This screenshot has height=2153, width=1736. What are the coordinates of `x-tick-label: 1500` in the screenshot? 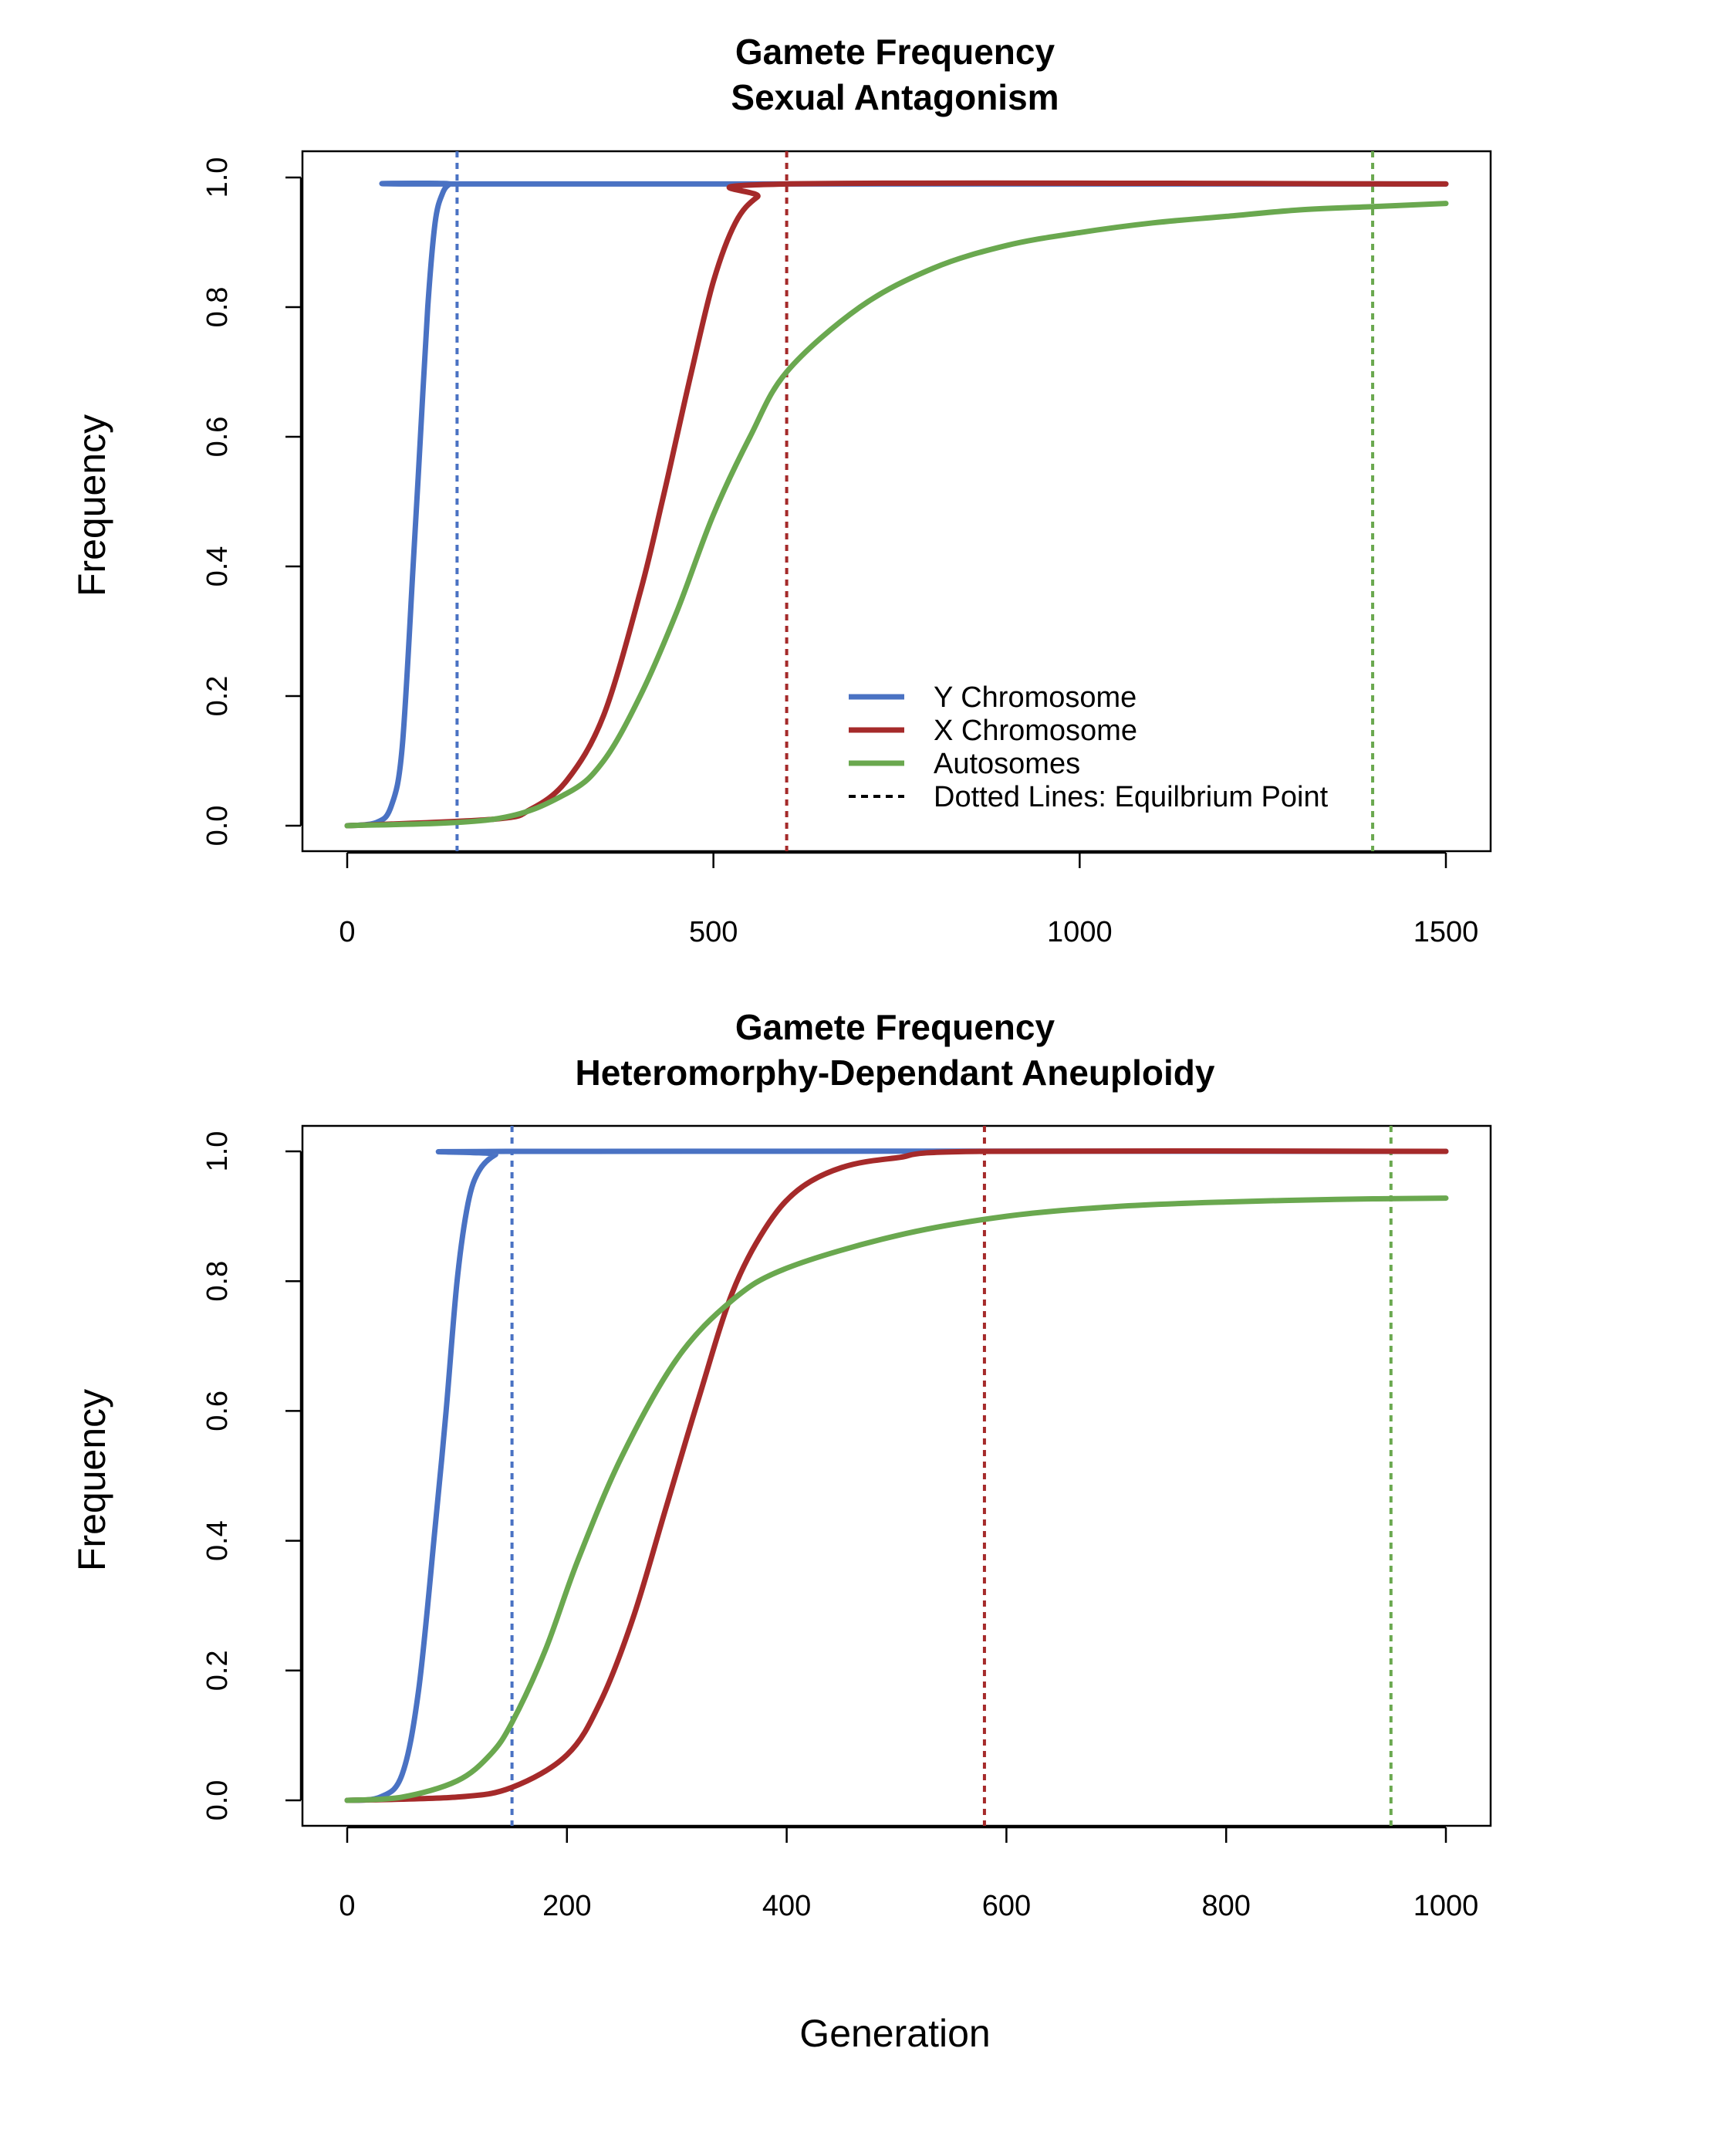 It's located at (1446, 932).